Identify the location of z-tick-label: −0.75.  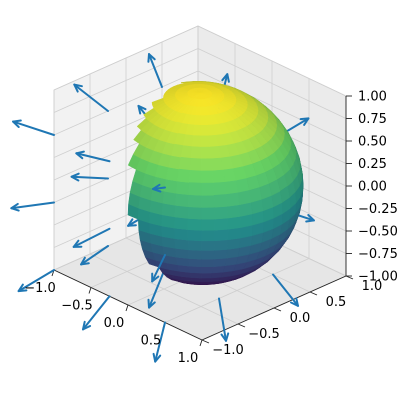
(378, 254).